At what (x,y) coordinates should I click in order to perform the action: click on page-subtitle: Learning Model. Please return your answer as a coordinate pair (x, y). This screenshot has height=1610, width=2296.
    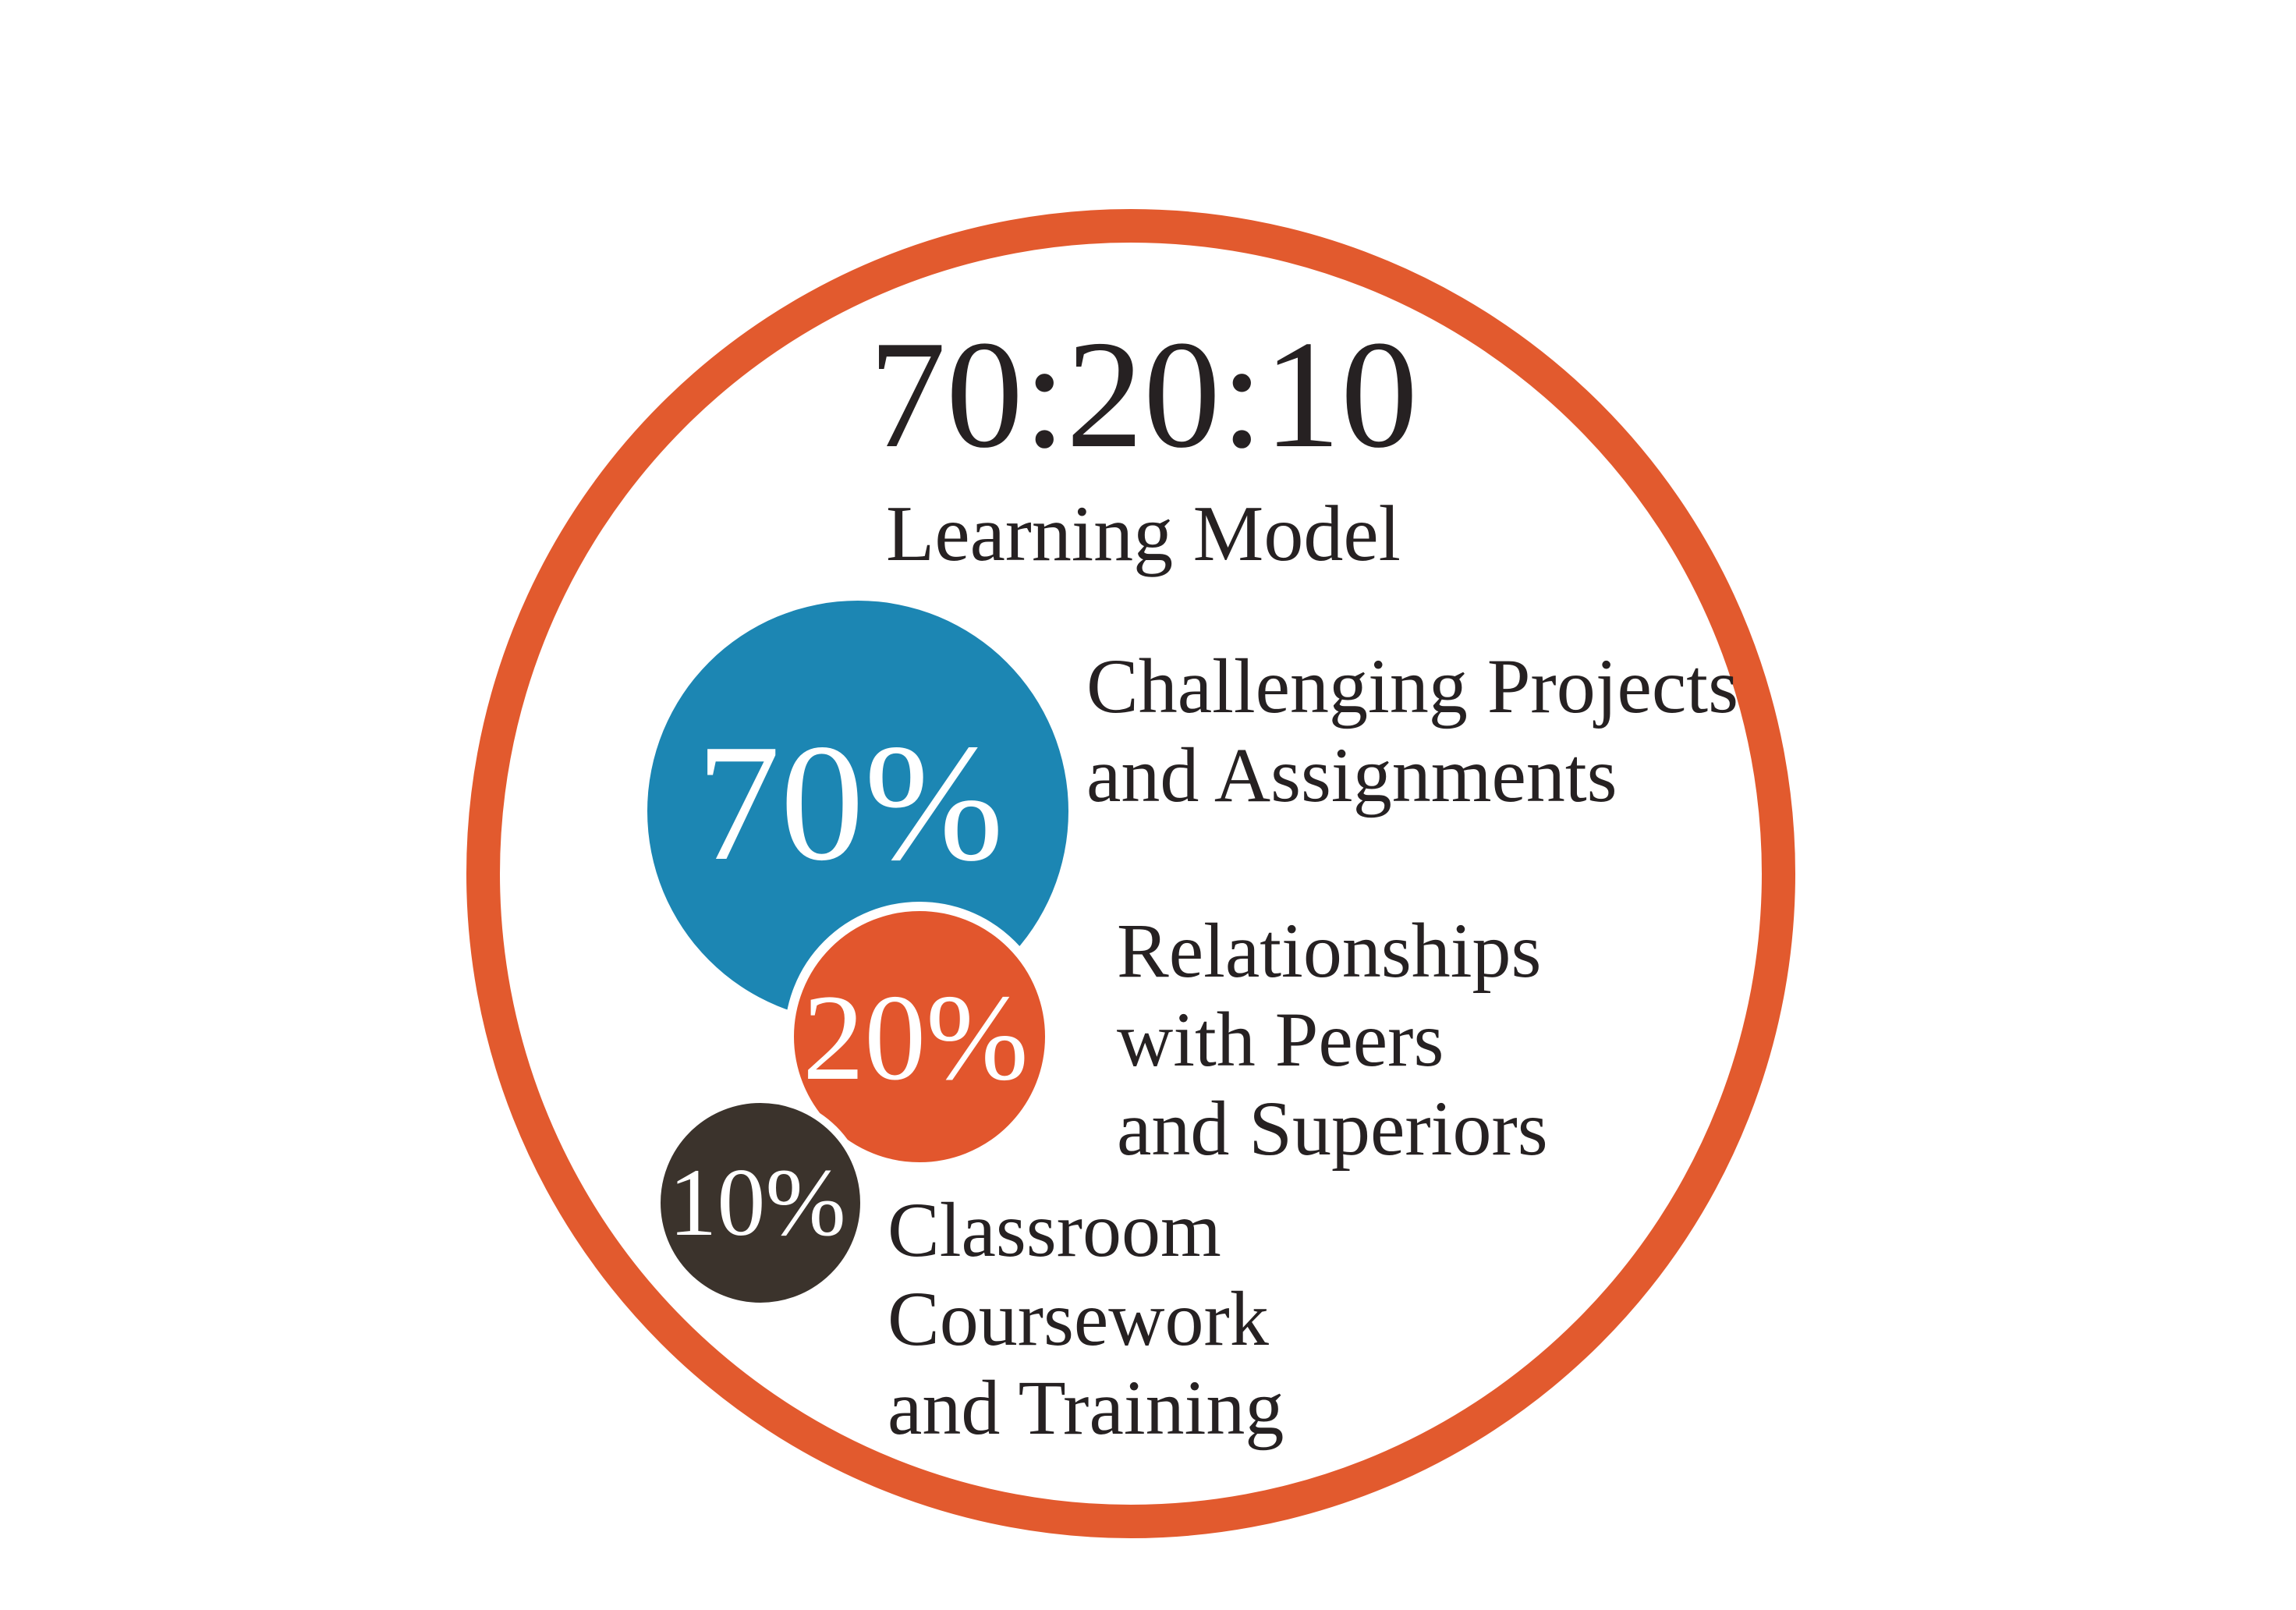
    Looking at the image, I should click on (1143, 534).